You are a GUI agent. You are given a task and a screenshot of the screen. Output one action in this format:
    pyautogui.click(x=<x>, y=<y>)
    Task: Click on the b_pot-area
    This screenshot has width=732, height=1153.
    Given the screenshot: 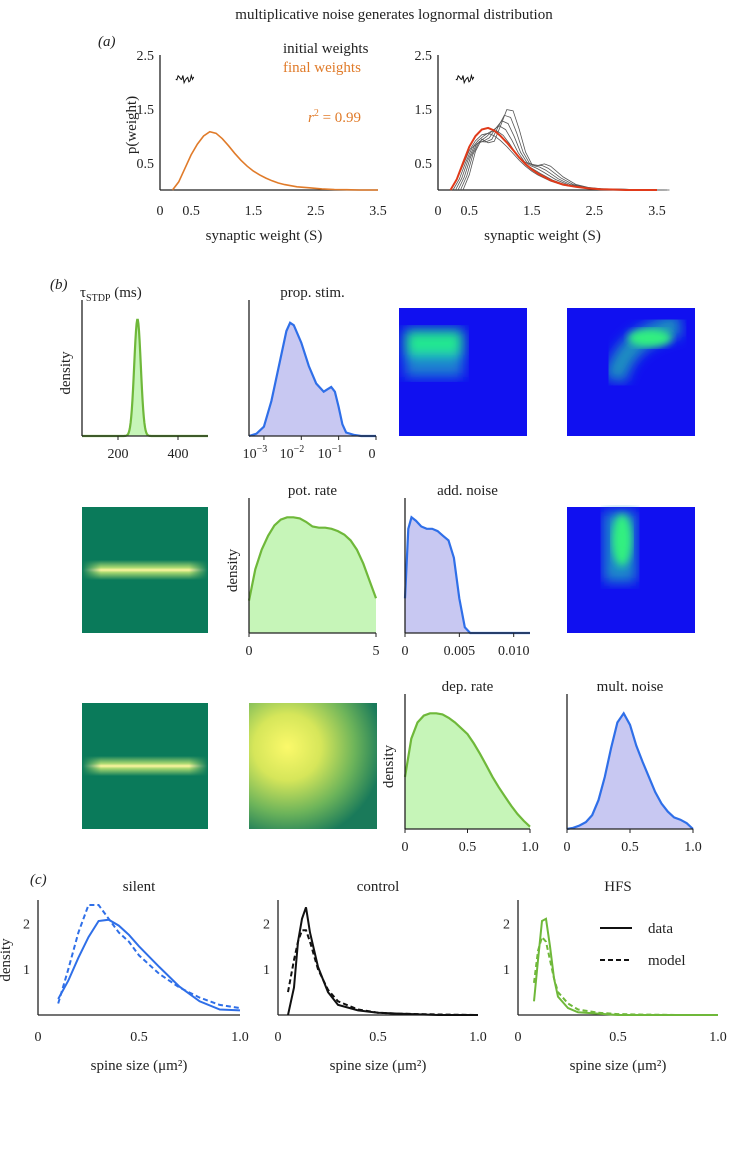 What is the action you would take?
    pyautogui.click(x=312, y=575)
    